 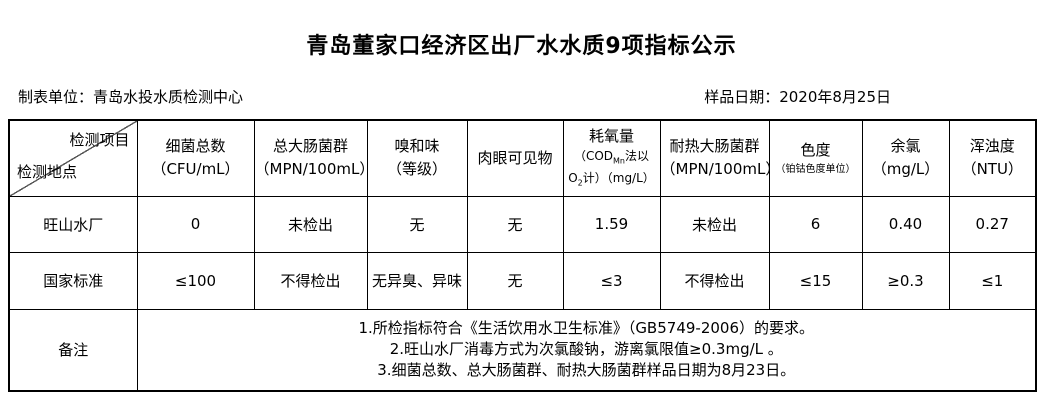 What do you see at coordinates (195, 280) in the screenshot?
I see `table-cell: ≤100` at bounding box center [195, 280].